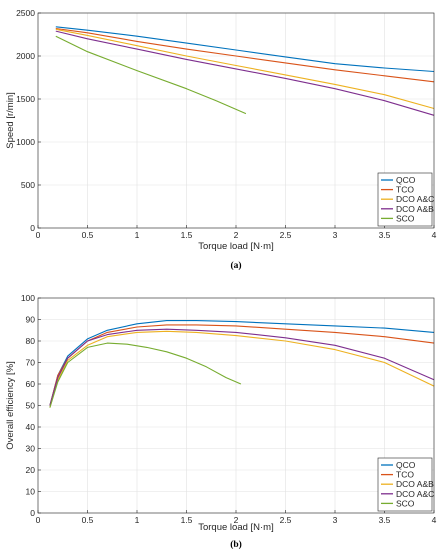 Image resolution: width=444 pixels, height=550 pixels. Describe the element at coordinates (88, 520) in the screenshot. I see `efficiency-x-tick-label: 0.5` at that location.